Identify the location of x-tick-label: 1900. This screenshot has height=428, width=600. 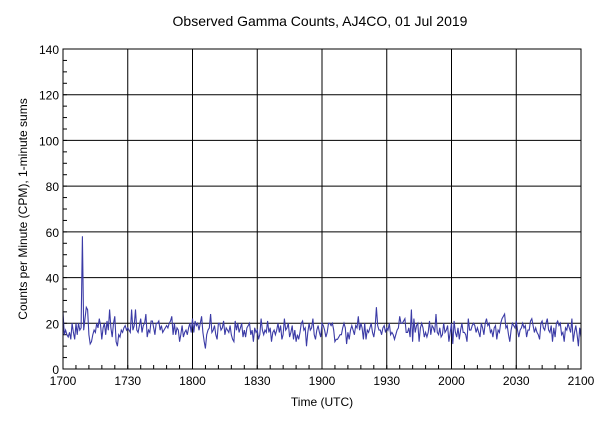
(322, 381).